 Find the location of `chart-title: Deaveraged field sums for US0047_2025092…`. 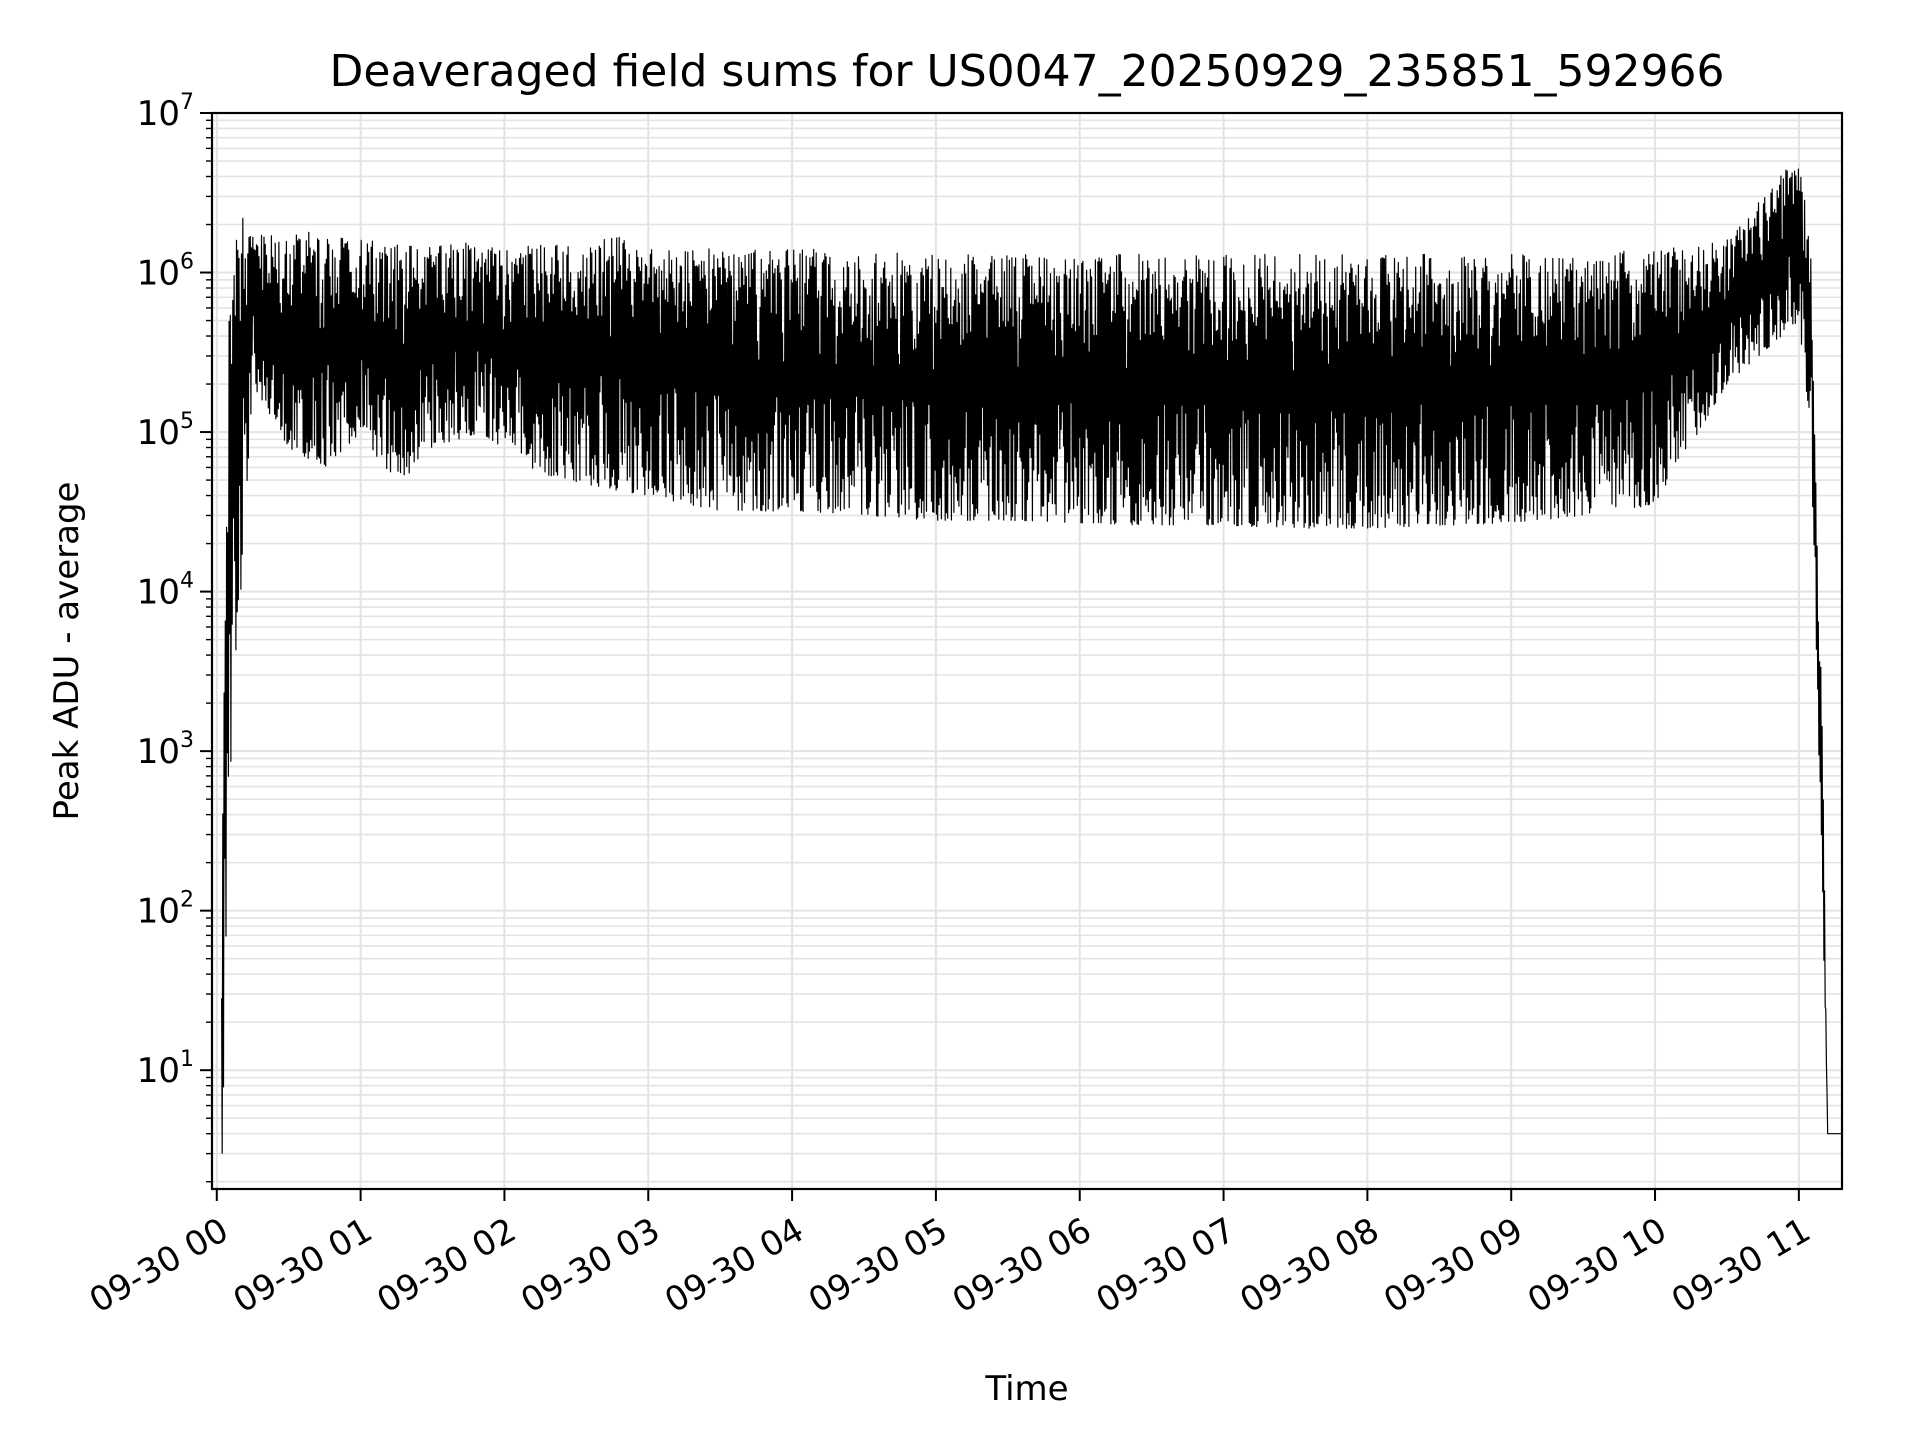

chart-title: Deaveraged field sums for US0047_2025092… is located at coordinates (1027, 71).